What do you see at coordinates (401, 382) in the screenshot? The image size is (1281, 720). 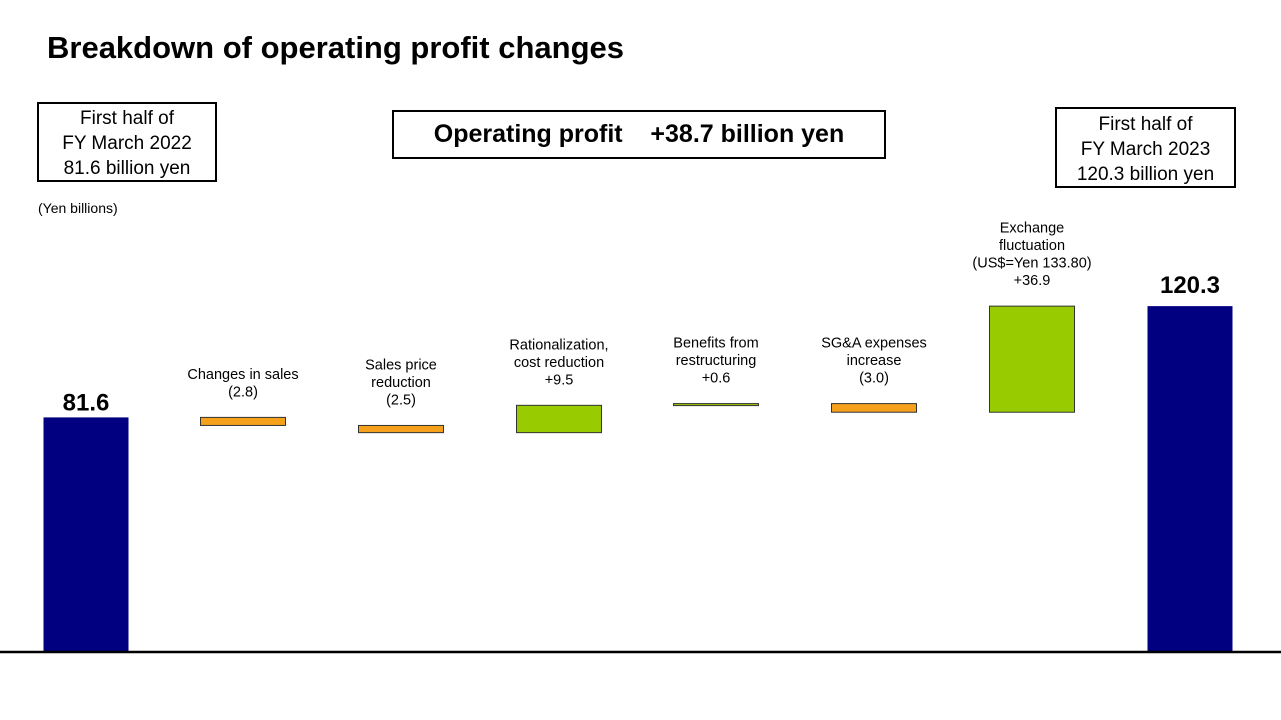 I see `step-label-2: Sales price reduction (2.5)` at bounding box center [401, 382].